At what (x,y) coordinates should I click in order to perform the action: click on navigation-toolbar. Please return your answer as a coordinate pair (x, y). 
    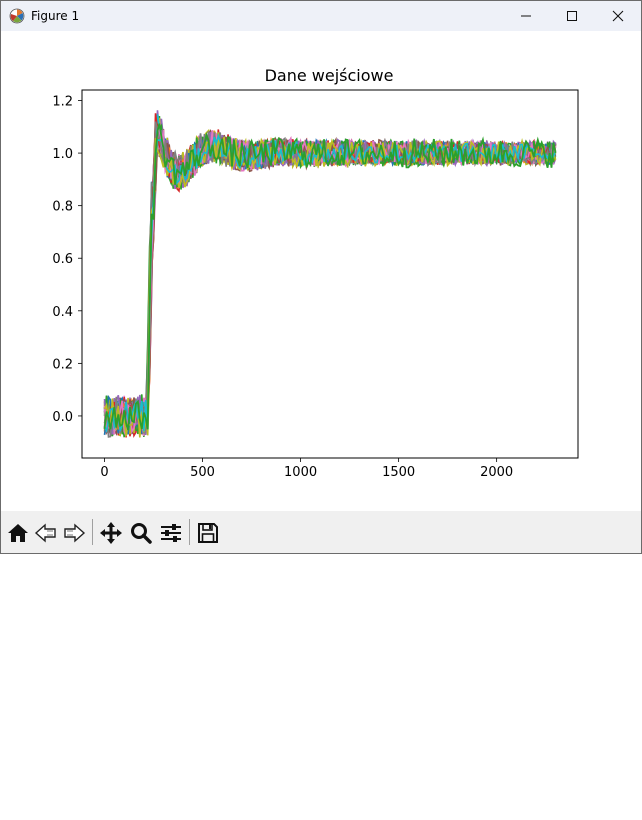
    Looking at the image, I should click on (321, 532).